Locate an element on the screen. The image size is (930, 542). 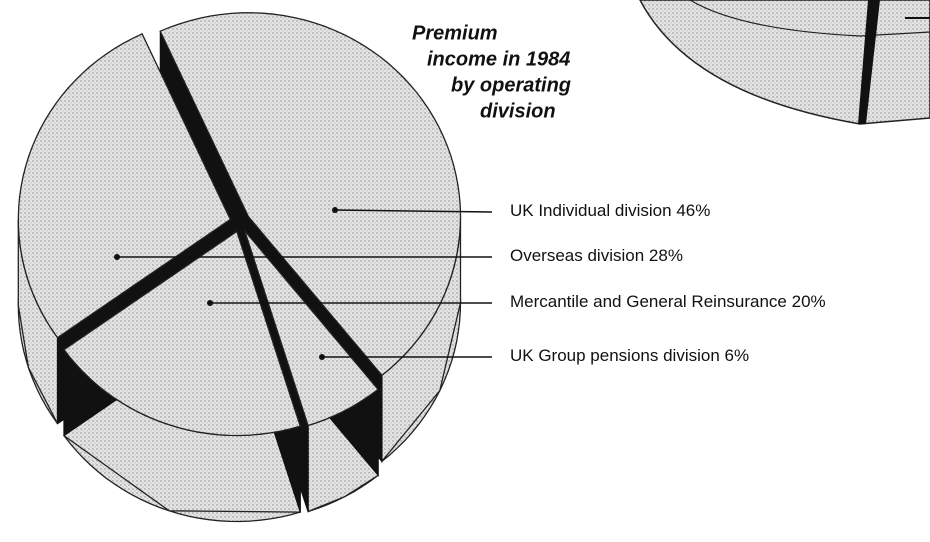
value-label: 6% is located at coordinates (737, 355).